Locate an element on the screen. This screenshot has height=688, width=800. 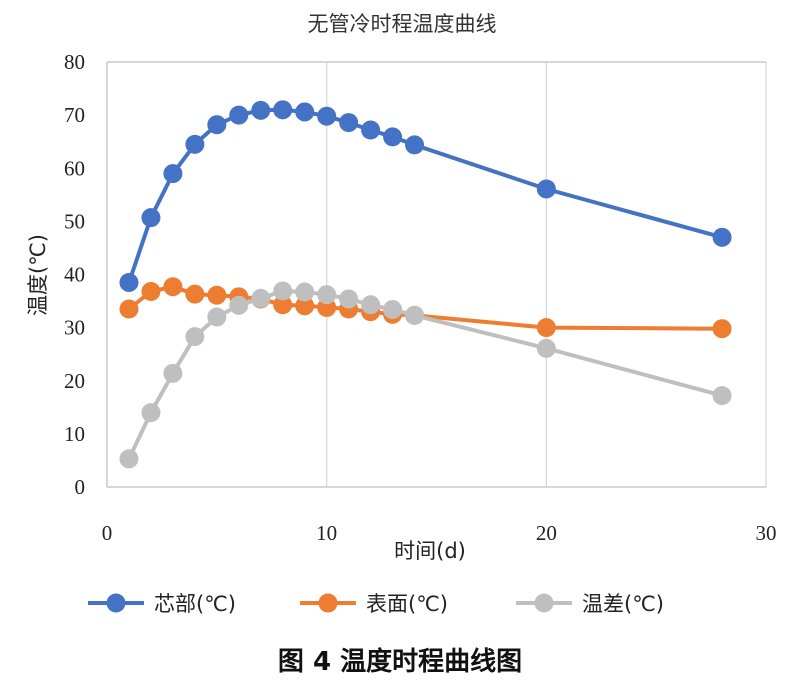
legend-item: 芯部(℃) is located at coordinates (162, 604).